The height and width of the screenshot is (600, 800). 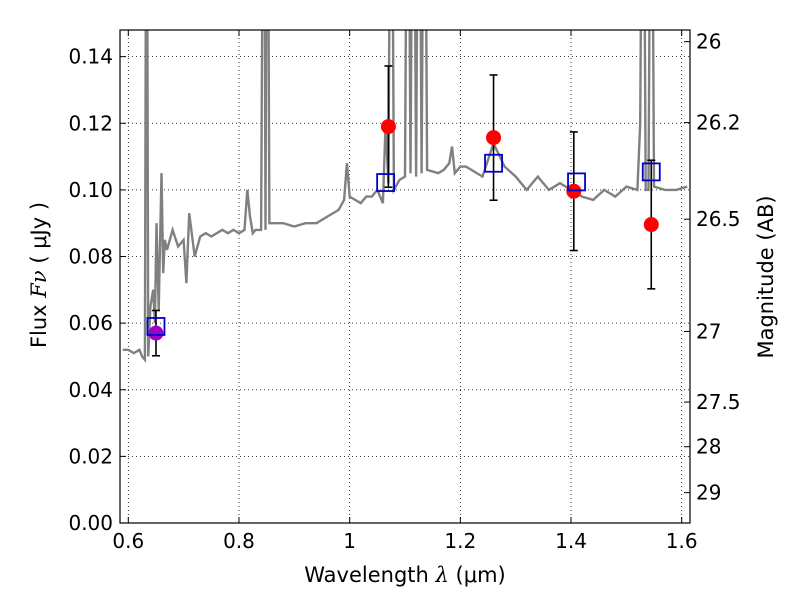 What do you see at coordinates (90, 123) in the screenshot?
I see `y-tick-label: 0.12` at bounding box center [90, 123].